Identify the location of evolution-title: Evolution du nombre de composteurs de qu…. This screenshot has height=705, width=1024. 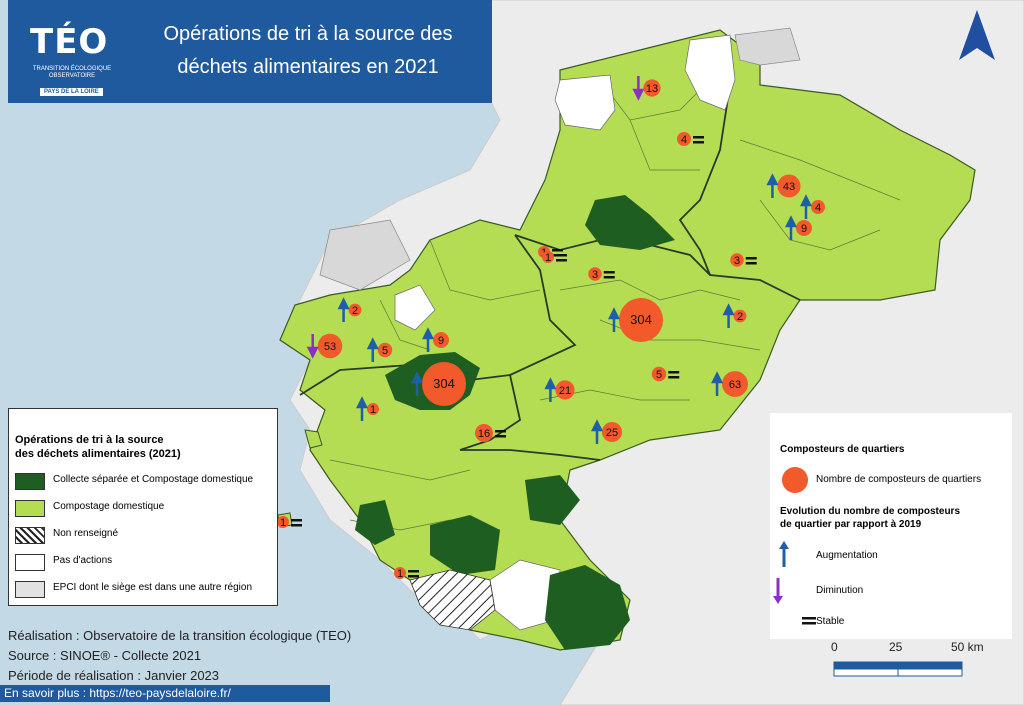
(870, 518).